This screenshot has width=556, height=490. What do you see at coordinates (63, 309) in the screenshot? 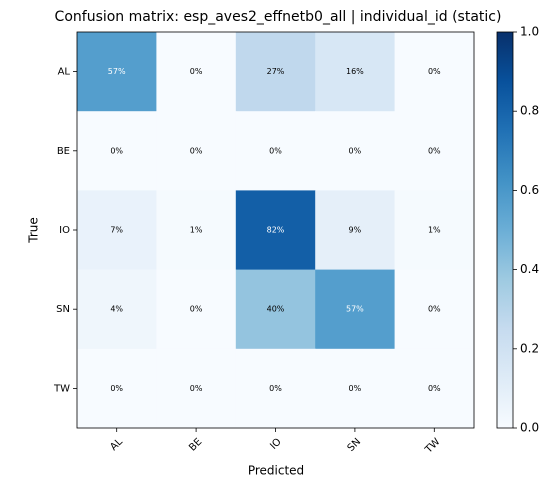
I see `y-tick-label: SN` at bounding box center [63, 309].